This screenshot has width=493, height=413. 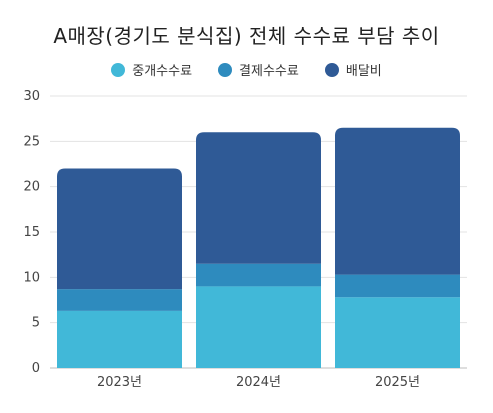 What do you see at coordinates (118, 69) in the screenshot?
I see `legend-swatch-brokerage-fee` at bounding box center [118, 69].